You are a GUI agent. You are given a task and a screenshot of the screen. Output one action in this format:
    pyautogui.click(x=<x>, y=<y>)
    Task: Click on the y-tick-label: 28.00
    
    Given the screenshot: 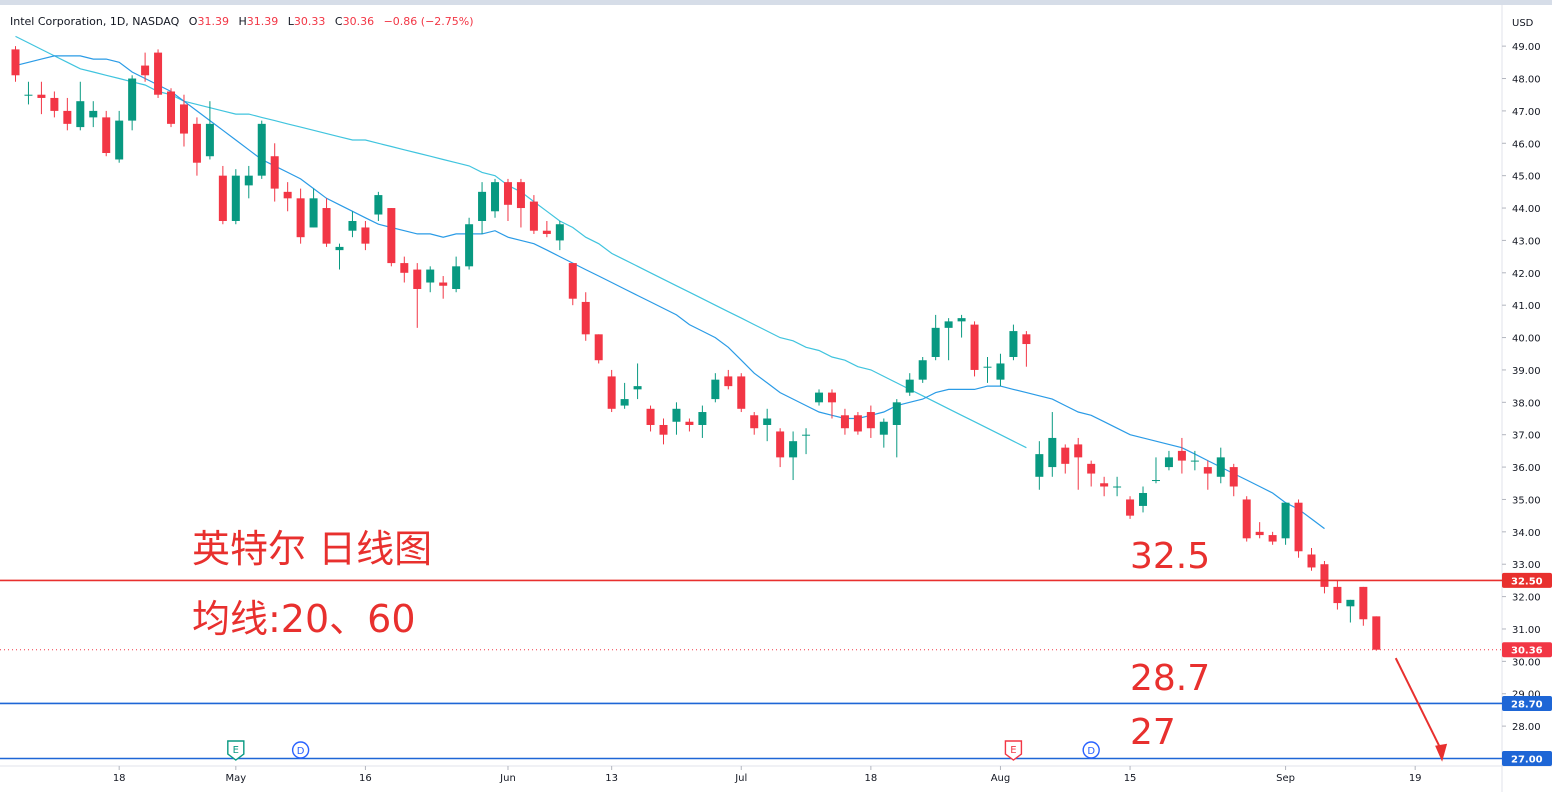 What is the action you would take?
    pyautogui.click(x=1526, y=727)
    